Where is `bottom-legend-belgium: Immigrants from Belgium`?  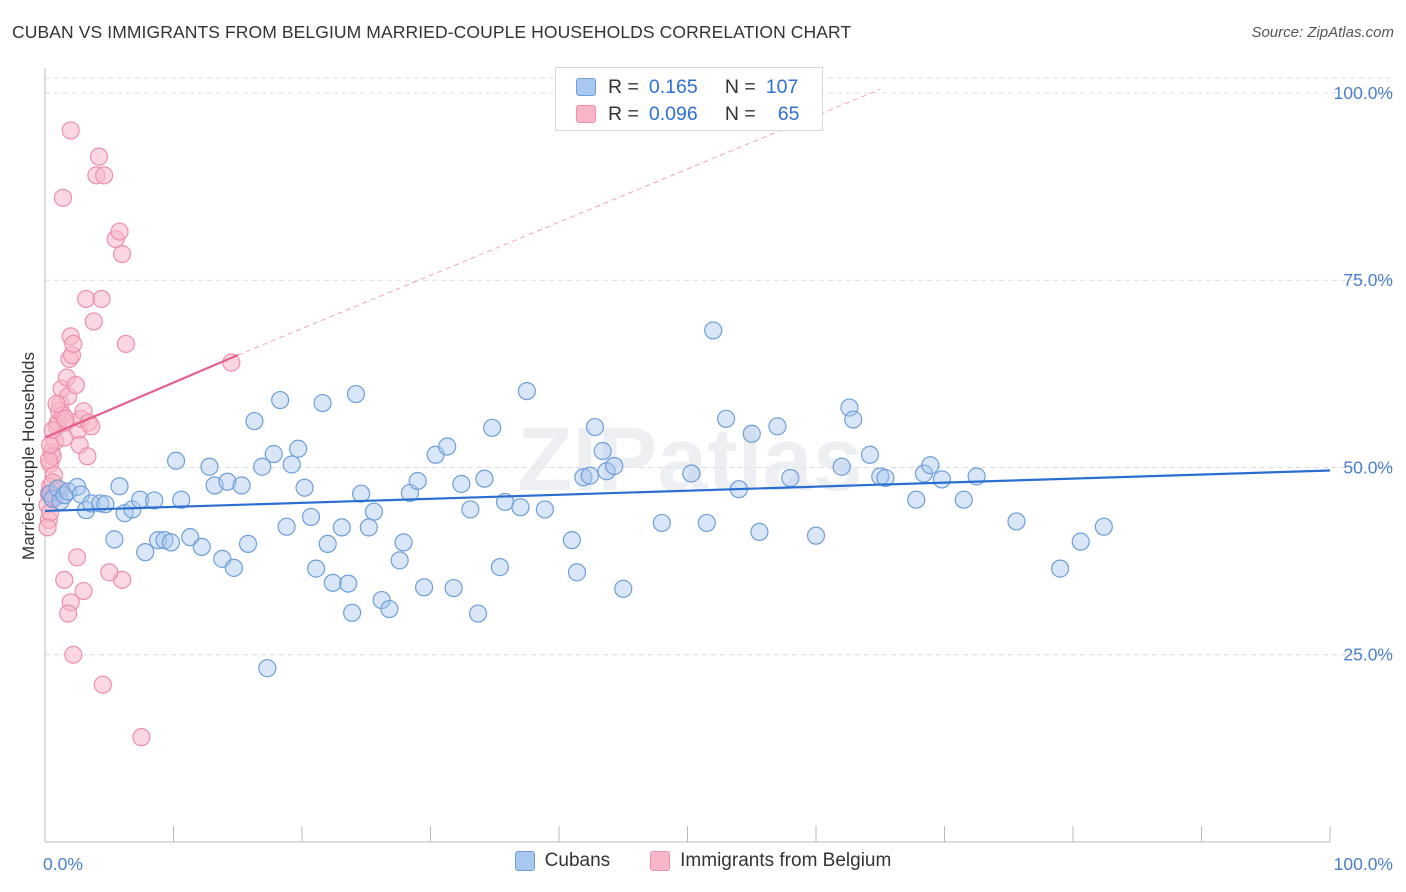
bottom-legend-belgium: Immigrants from Belgium is located at coordinates (770, 861).